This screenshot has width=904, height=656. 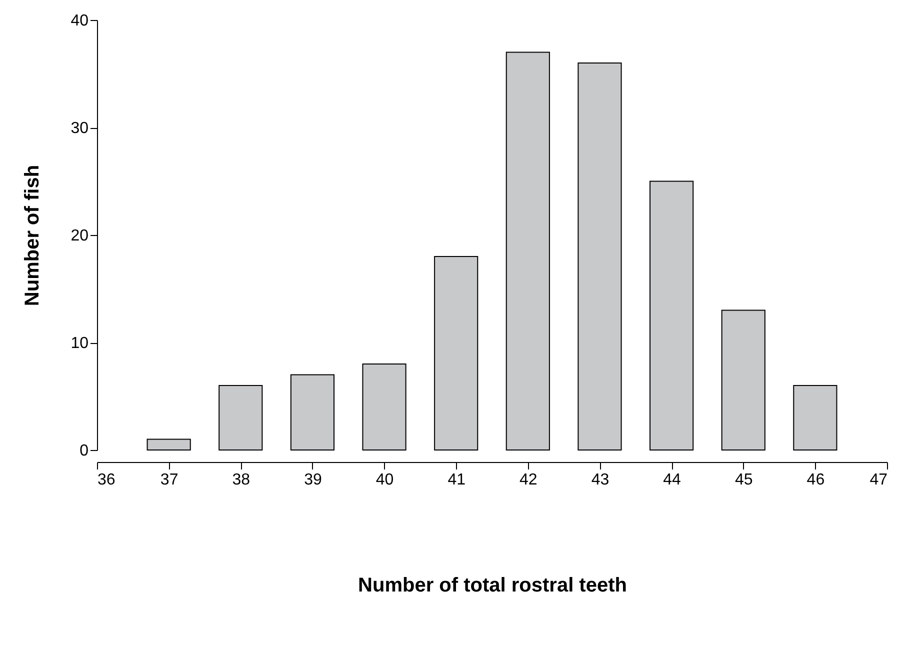 What do you see at coordinates (79, 128) in the screenshot?
I see `y-tick-label: 30` at bounding box center [79, 128].